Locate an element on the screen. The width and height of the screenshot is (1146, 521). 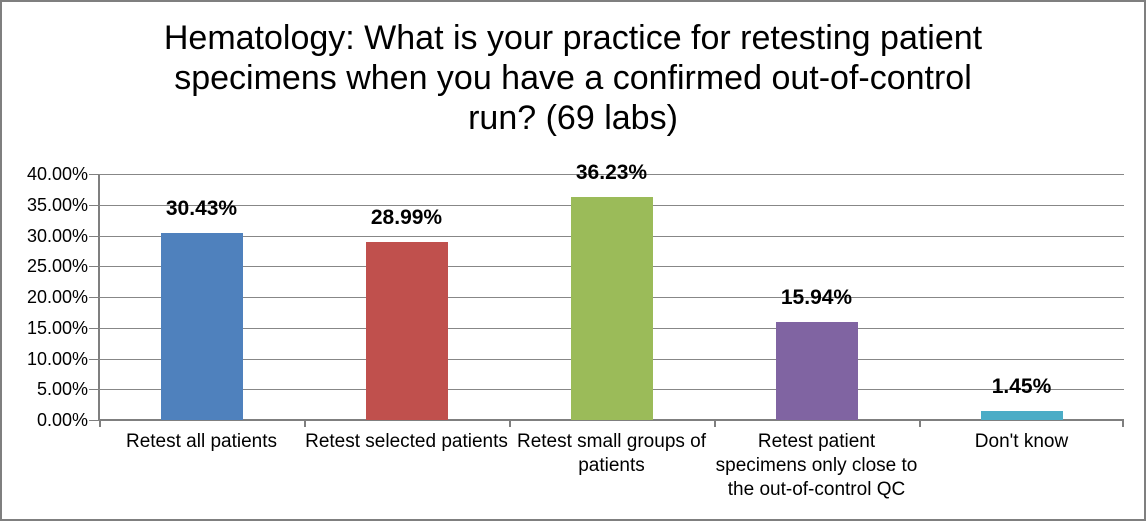
y-tick-label: 25.00% is located at coordinates (57, 266).